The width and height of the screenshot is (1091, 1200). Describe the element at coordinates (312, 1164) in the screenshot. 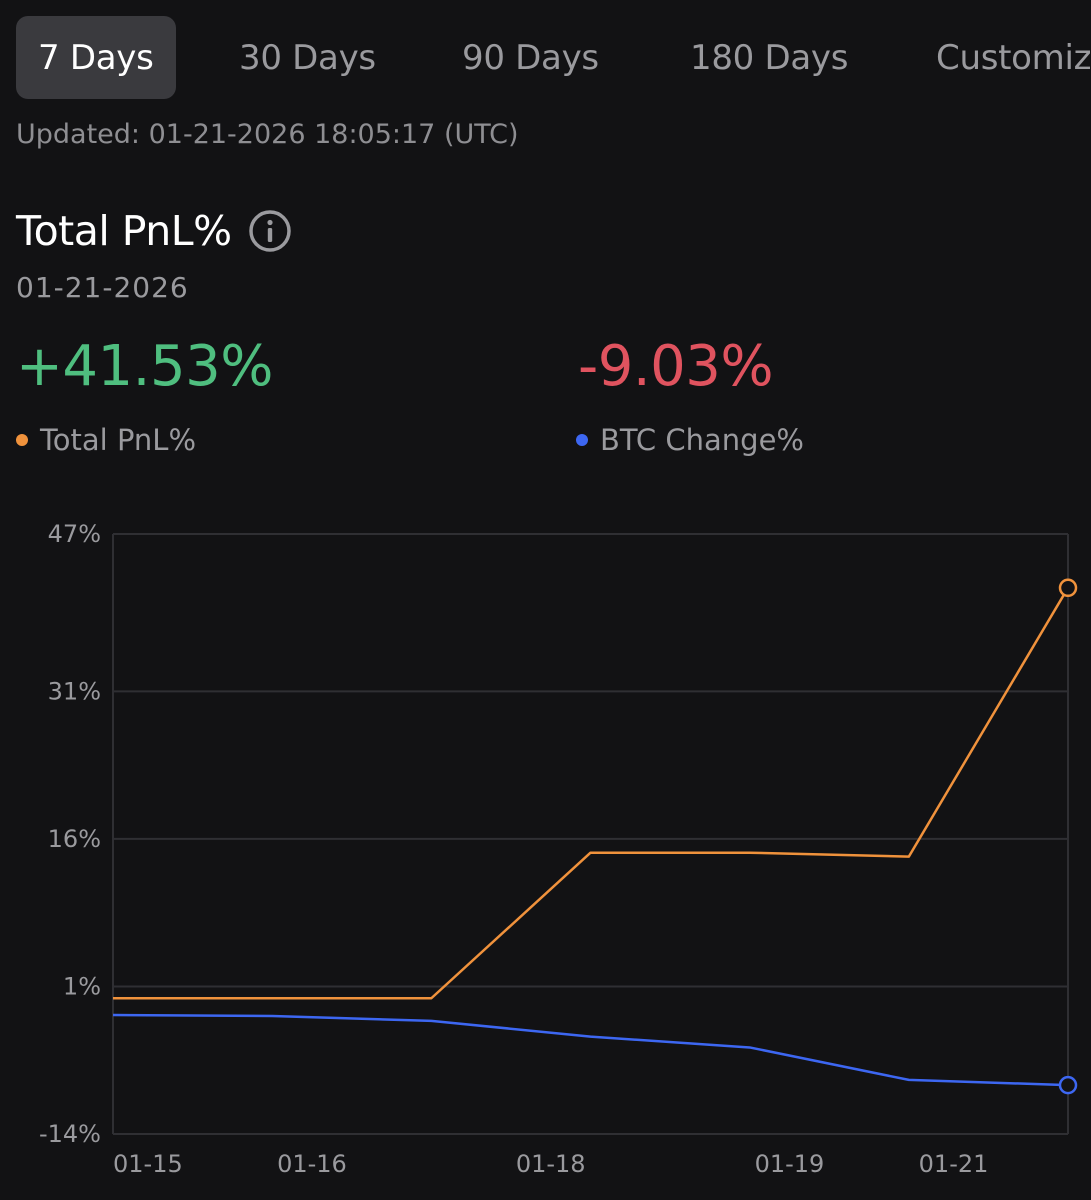

I see `x-tick-label: 01-16` at that location.